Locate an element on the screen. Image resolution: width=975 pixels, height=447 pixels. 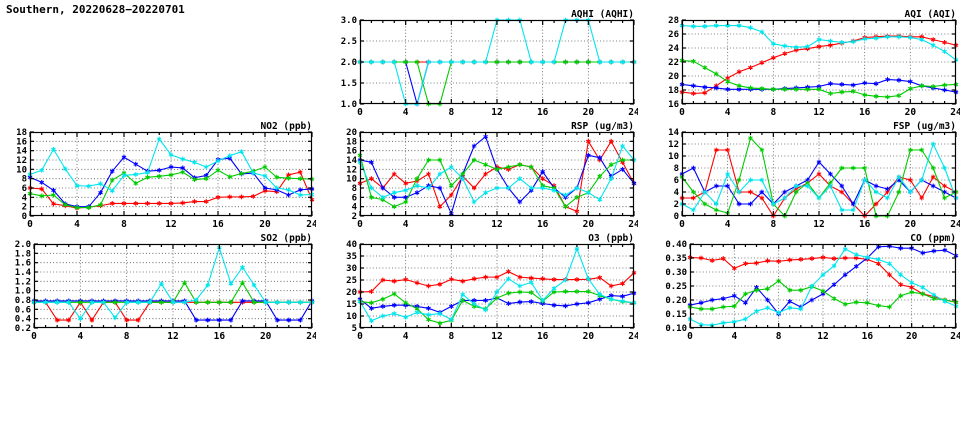
y-tick-label: 0.20 is located at coordinates (676, 301).